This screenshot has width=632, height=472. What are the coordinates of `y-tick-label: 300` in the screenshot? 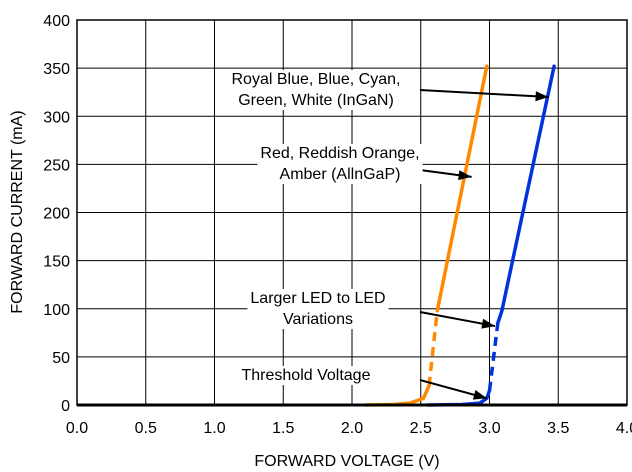 It's located at (56, 117).